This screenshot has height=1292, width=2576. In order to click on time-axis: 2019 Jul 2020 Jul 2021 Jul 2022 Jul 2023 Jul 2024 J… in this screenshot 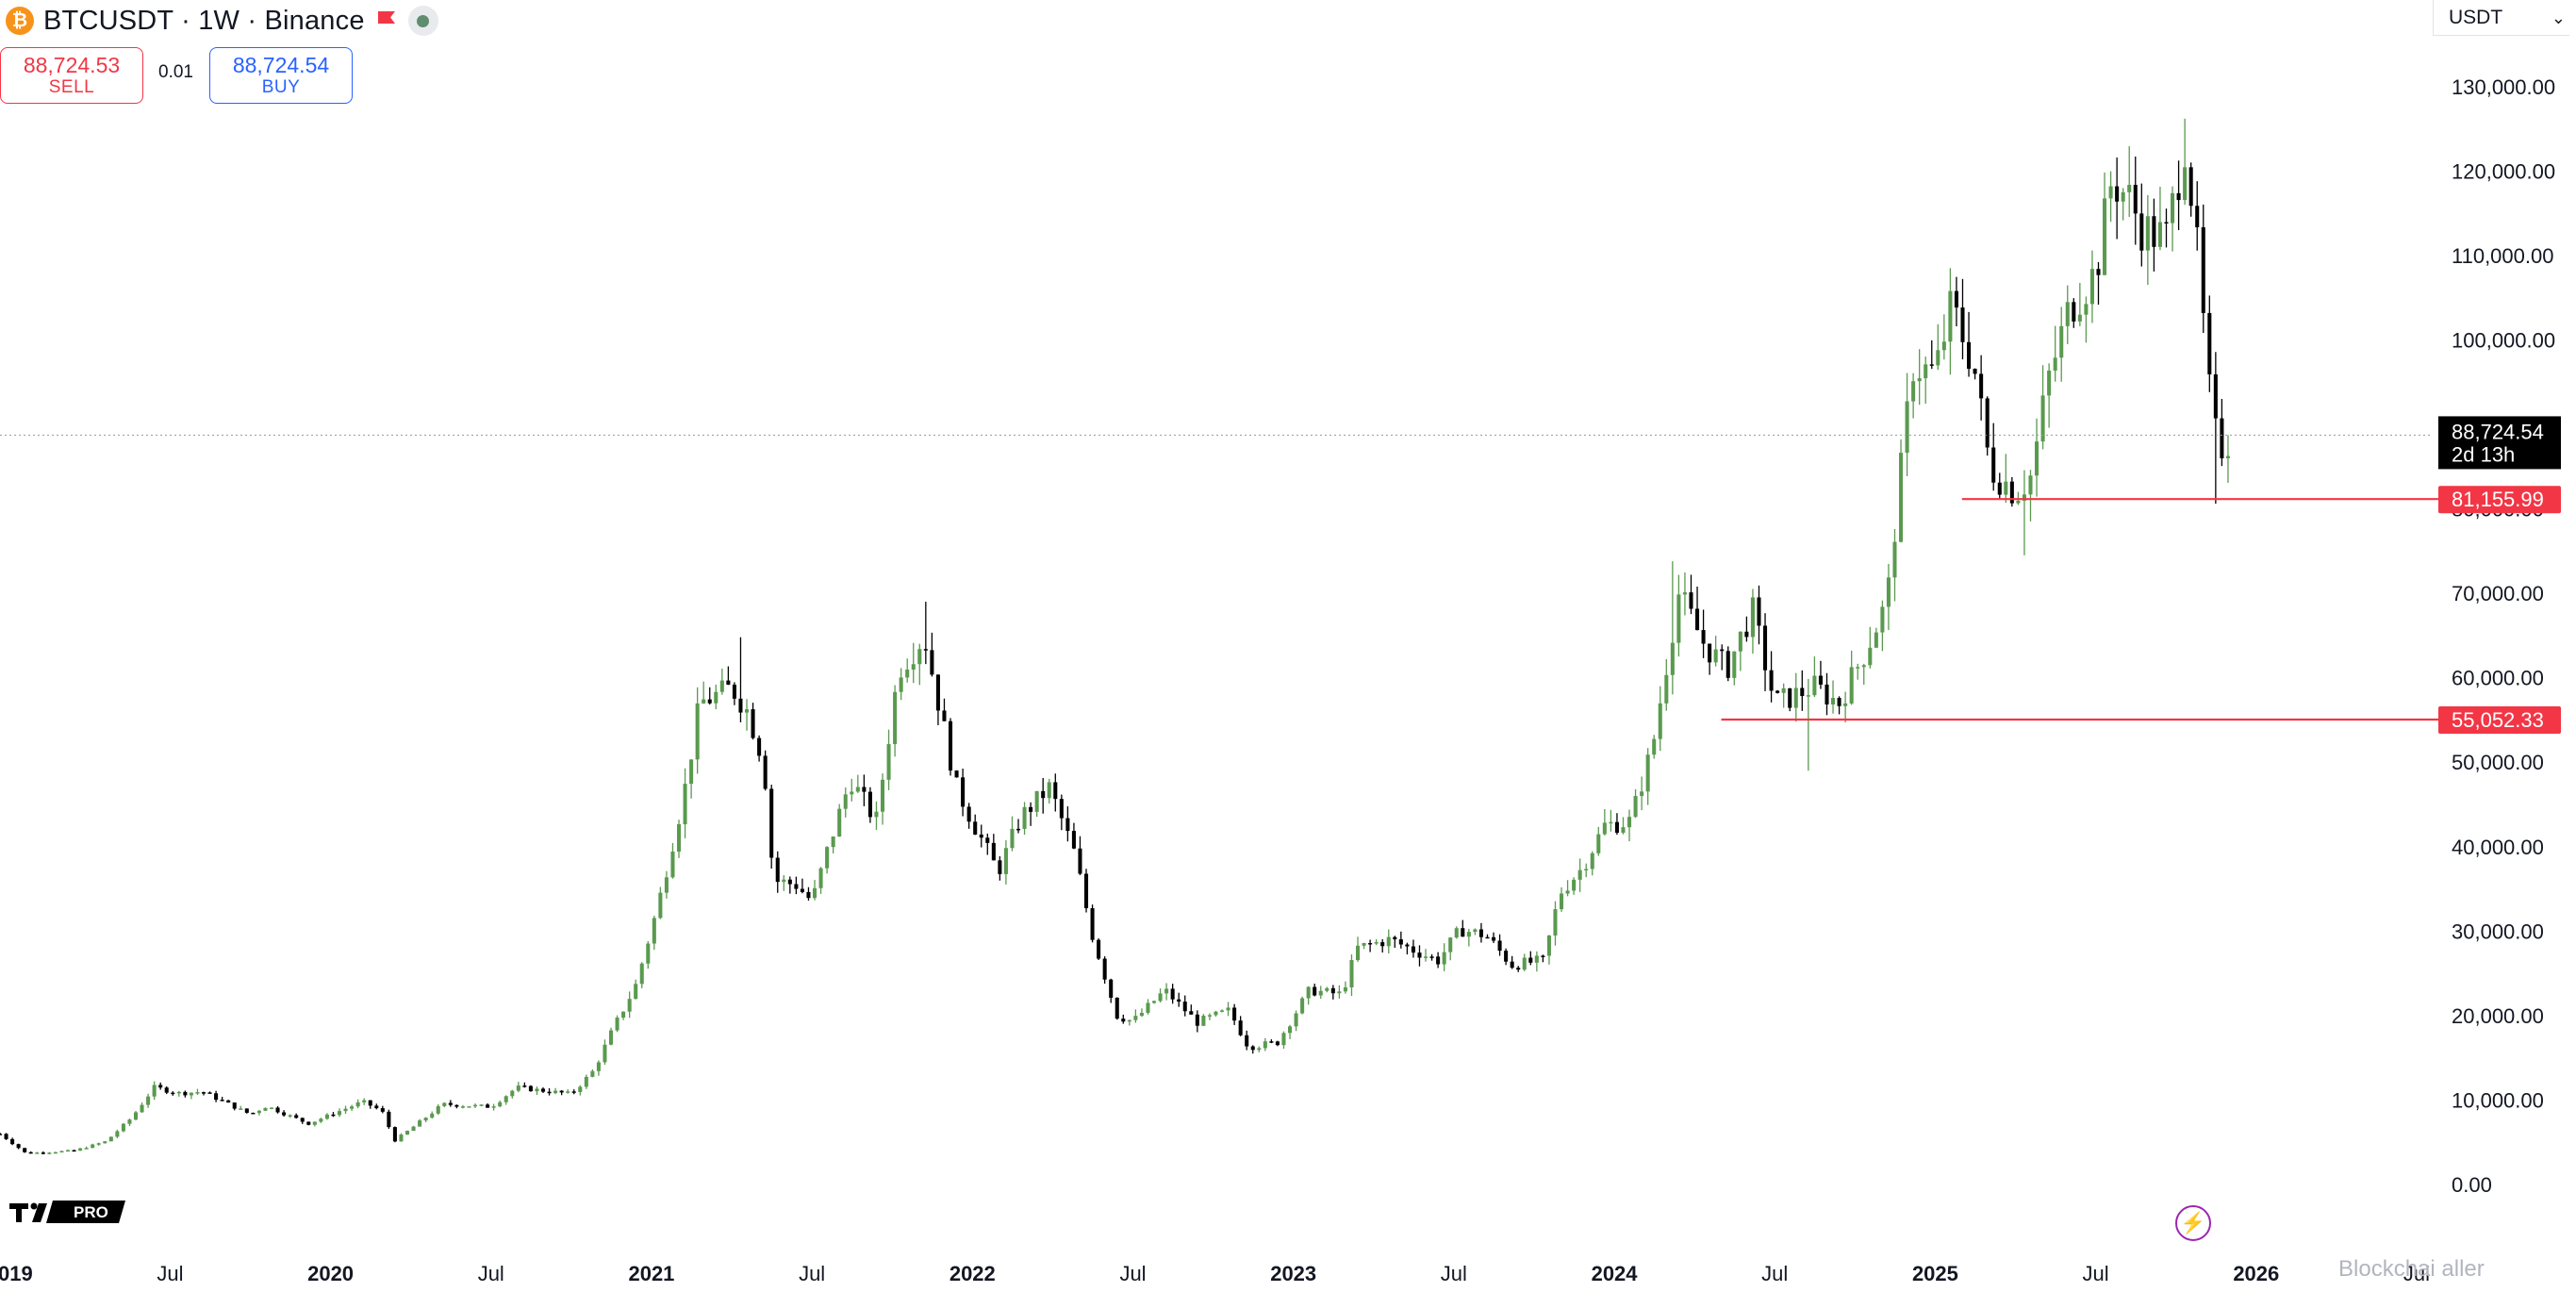, I will do `click(1215, 1273)`.